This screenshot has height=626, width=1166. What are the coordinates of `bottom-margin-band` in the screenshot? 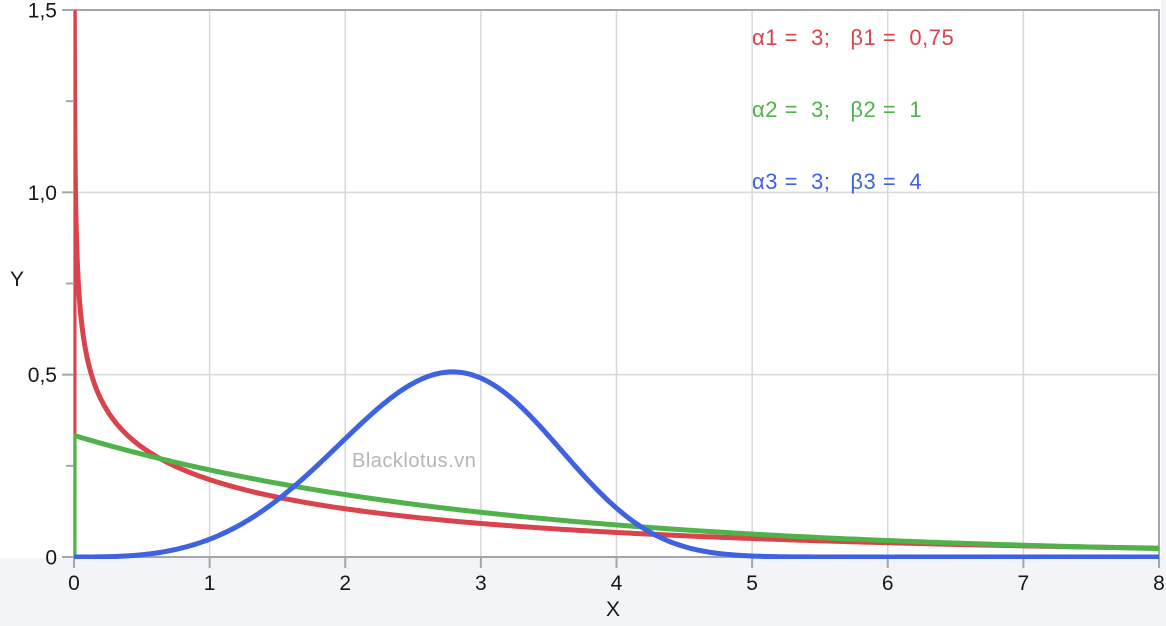 It's located at (583, 592).